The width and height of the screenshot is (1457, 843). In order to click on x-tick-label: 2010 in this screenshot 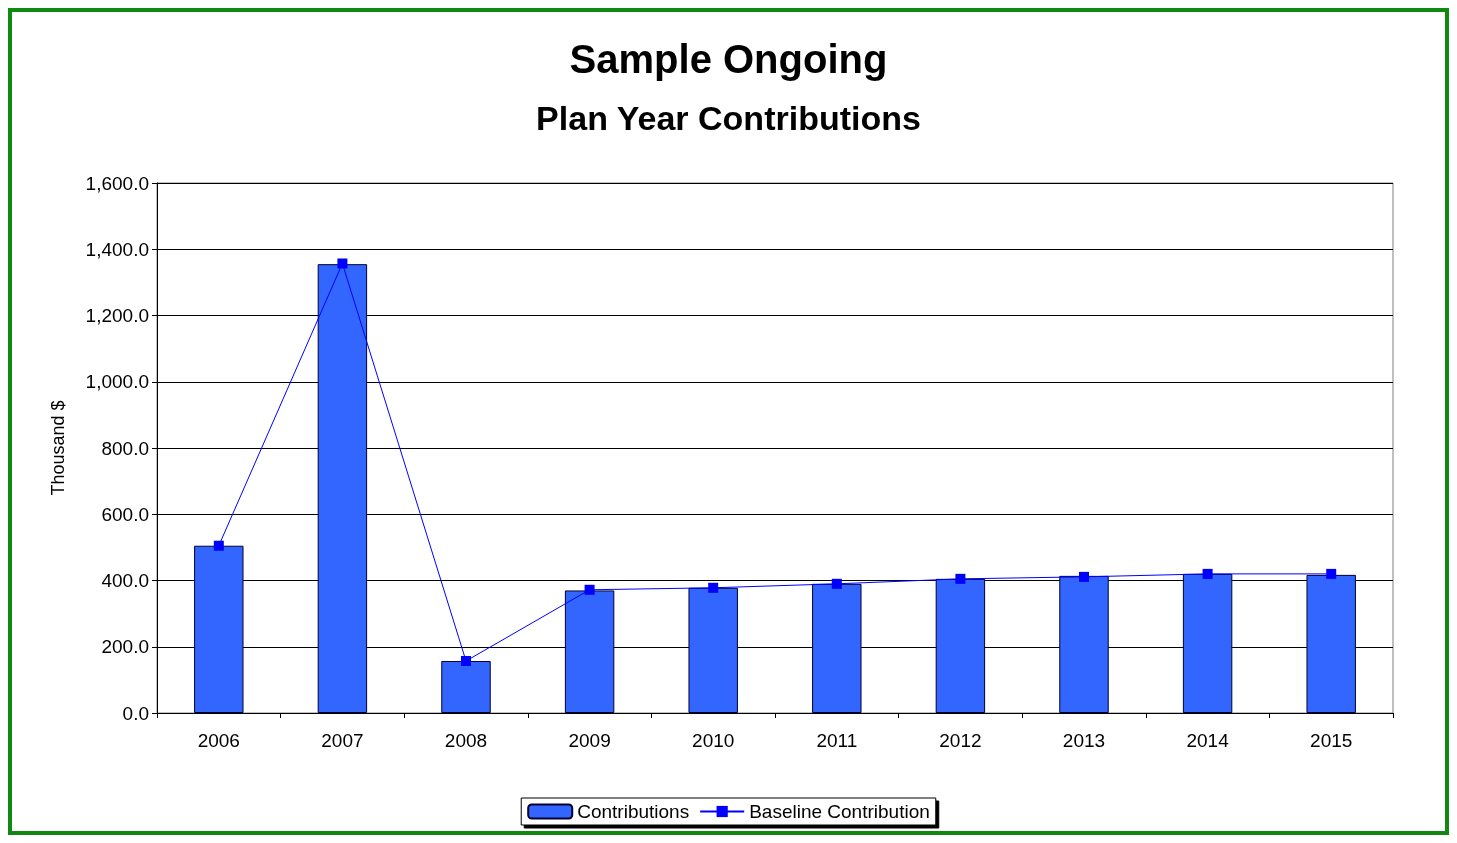, I will do `click(713, 740)`.